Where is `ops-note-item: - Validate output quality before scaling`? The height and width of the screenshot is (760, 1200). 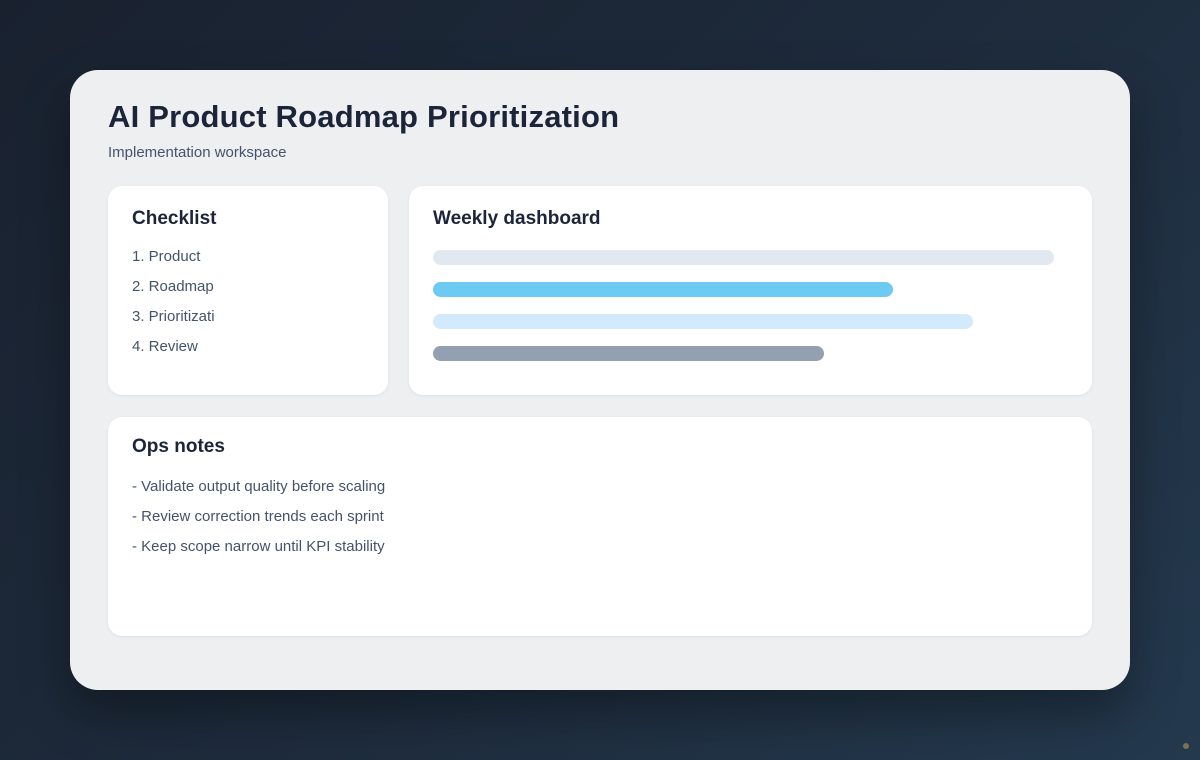
ops-note-item: - Validate output quality before scaling is located at coordinates (259, 486).